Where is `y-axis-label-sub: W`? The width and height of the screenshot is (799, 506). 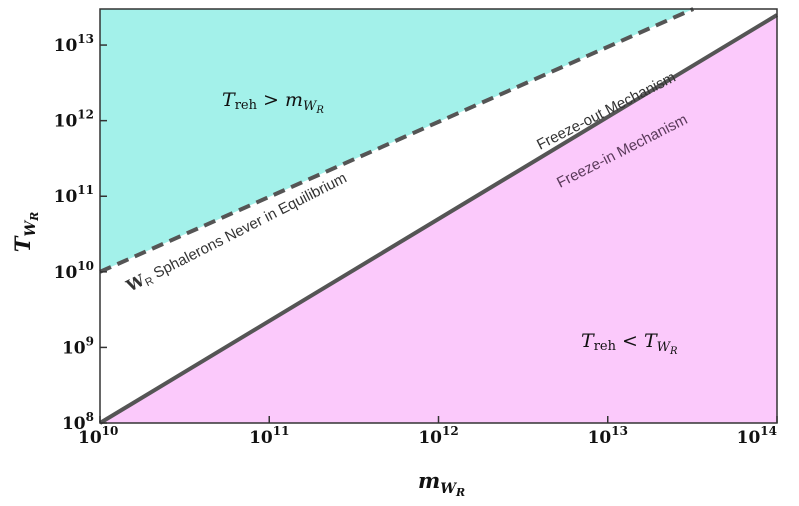 y-axis-label-sub: W is located at coordinates (31, 228).